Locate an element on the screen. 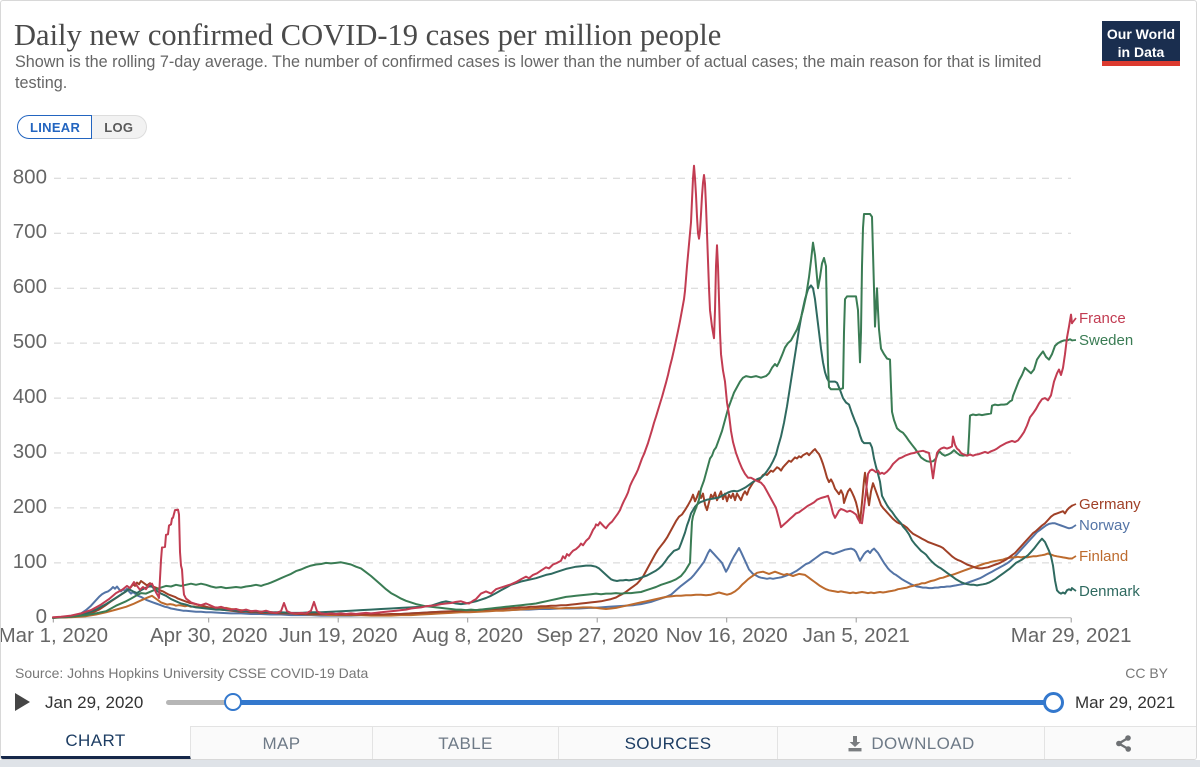 Image resolution: width=1200 pixels, height=767 pixels. svg-text: France is located at coordinates (1102, 318).